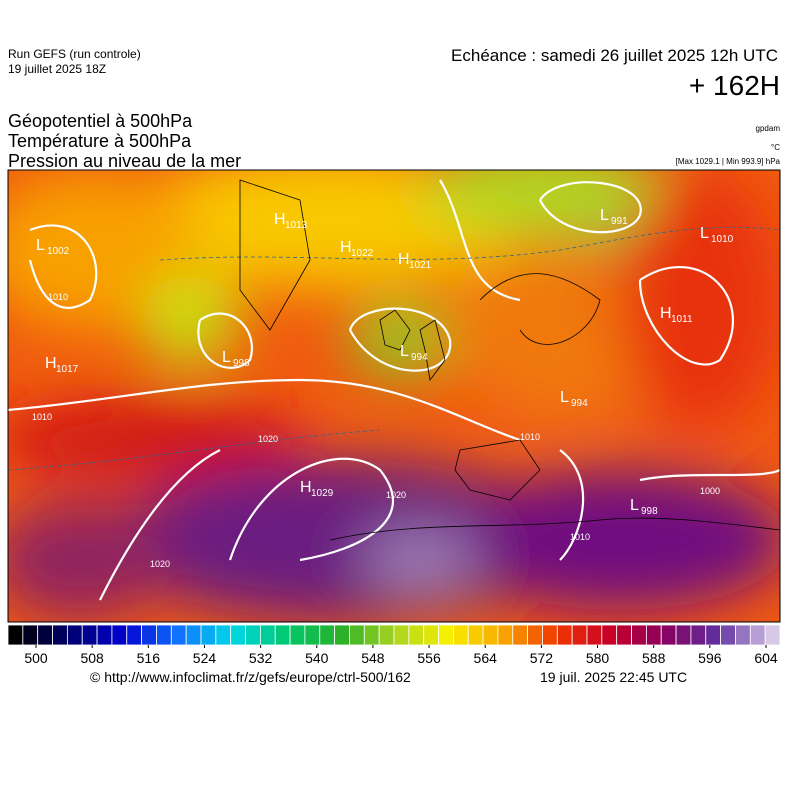 This screenshot has height=794, width=788. What do you see at coordinates (373, 658) in the screenshot?
I see `colorbar-tick-label: 548` at bounding box center [373, 658].